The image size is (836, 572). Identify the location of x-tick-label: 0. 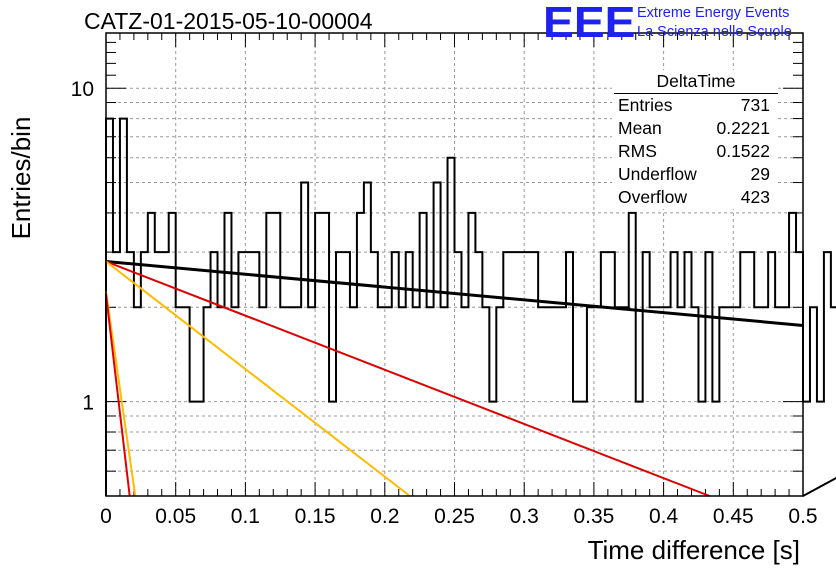
(106, 516).